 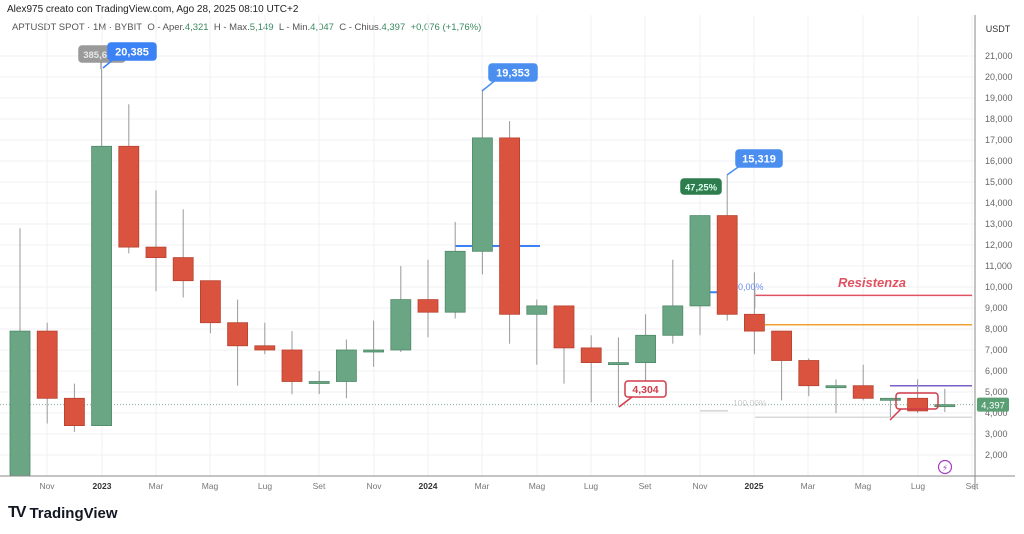 What do you see at coordinates (999, 77) in the screenshot?
I see `price-tick: 20,000` at bounding box center [999, 77].